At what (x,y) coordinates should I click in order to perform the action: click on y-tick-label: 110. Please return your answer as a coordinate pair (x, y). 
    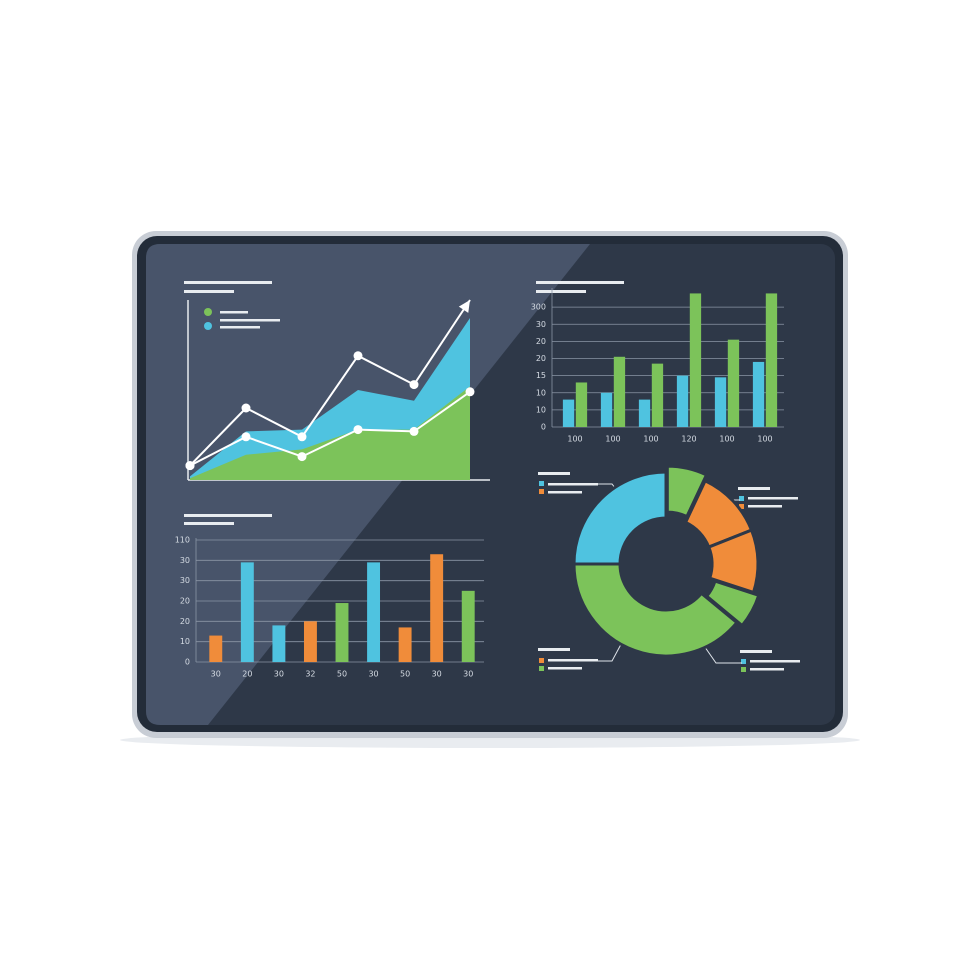
    Looking at the image, I should click on (182, 540).